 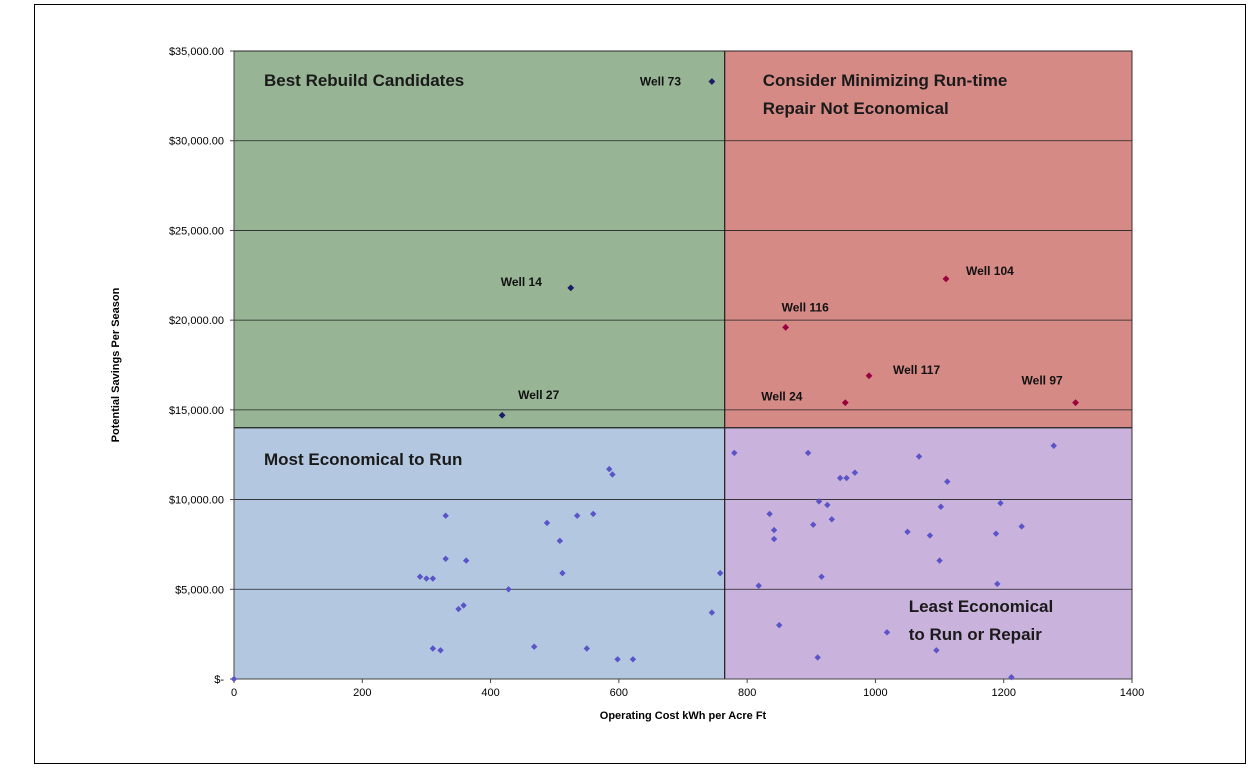 What do you see at coordinates (747, 693) in the screenshot?
I see `x-tick-label: 800` at bounding box center [747, 693].